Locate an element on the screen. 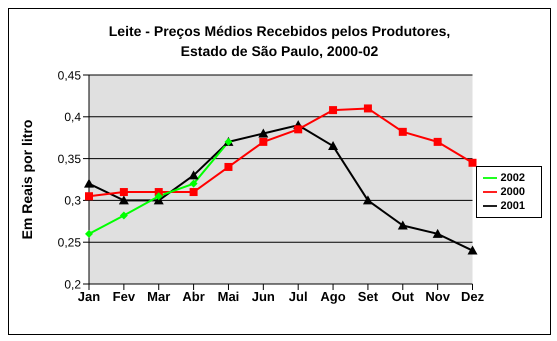 The width and height of the screenshot is (557, 341). legend-label: 2000 is located at coordinates (512, 192).